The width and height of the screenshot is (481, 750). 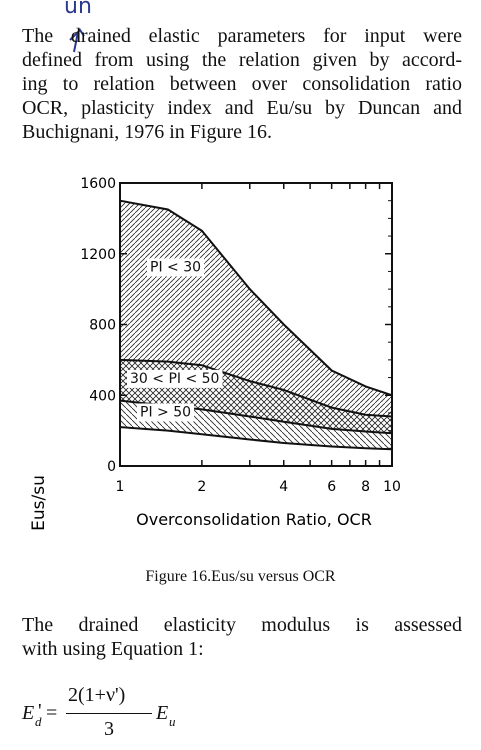 I want to click on equation-lhs-prime: ', so click(x=40, y=711).